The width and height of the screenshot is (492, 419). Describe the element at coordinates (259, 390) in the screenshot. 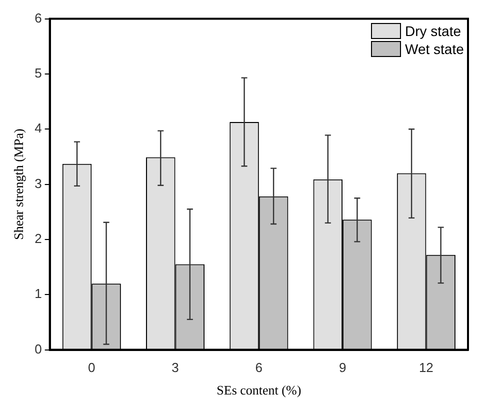

I see `x-axis-title: SEs content (%)` at that location.